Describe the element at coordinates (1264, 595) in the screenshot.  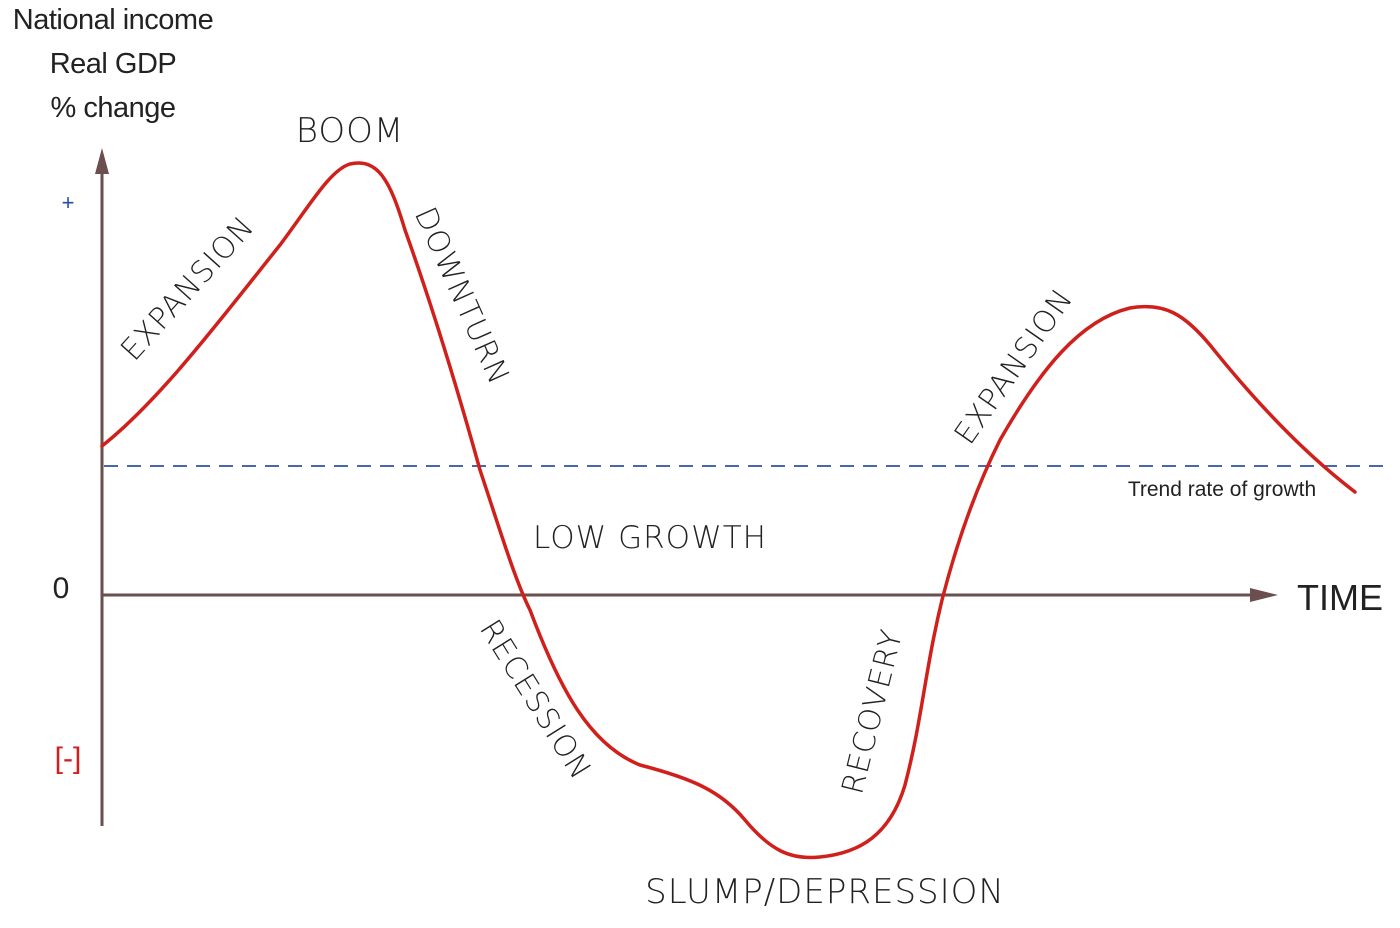
I see `x-axis-arrowhead` at that location.